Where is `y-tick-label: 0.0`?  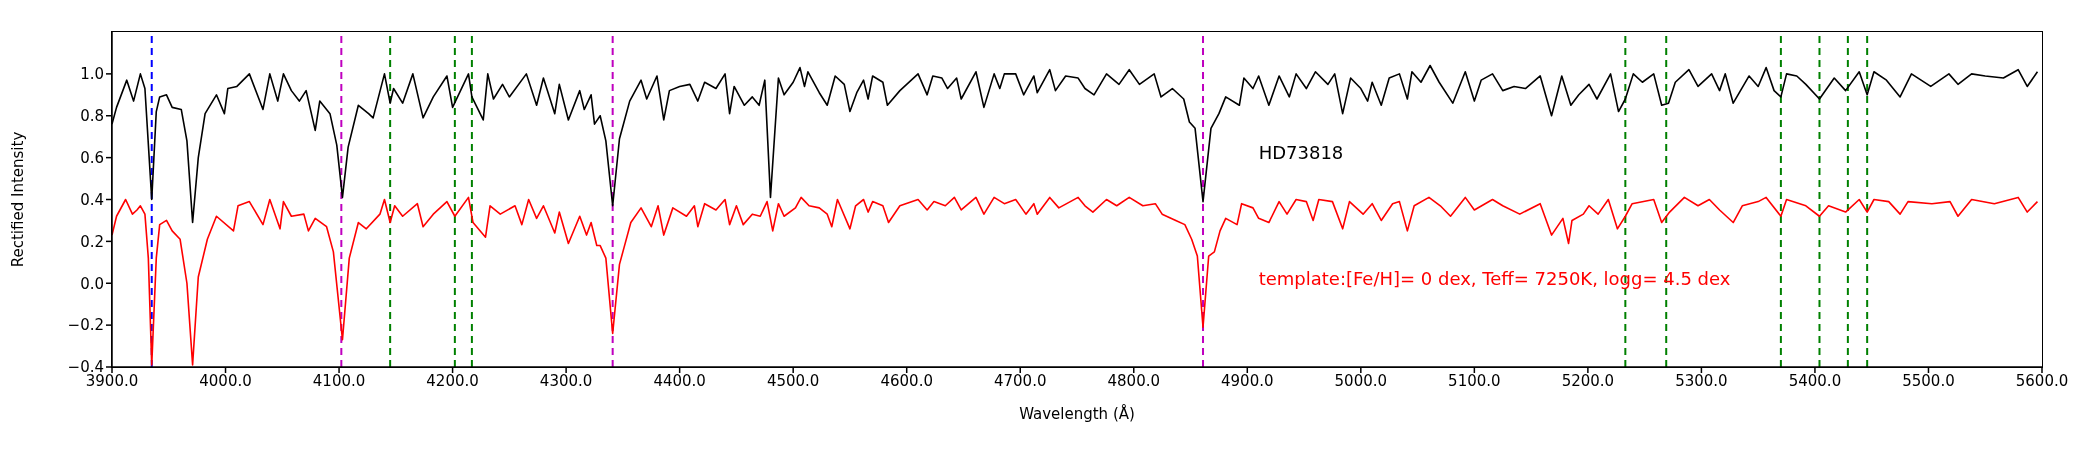
y-tick-label: 0.0 is located at coordinates (92, 283).